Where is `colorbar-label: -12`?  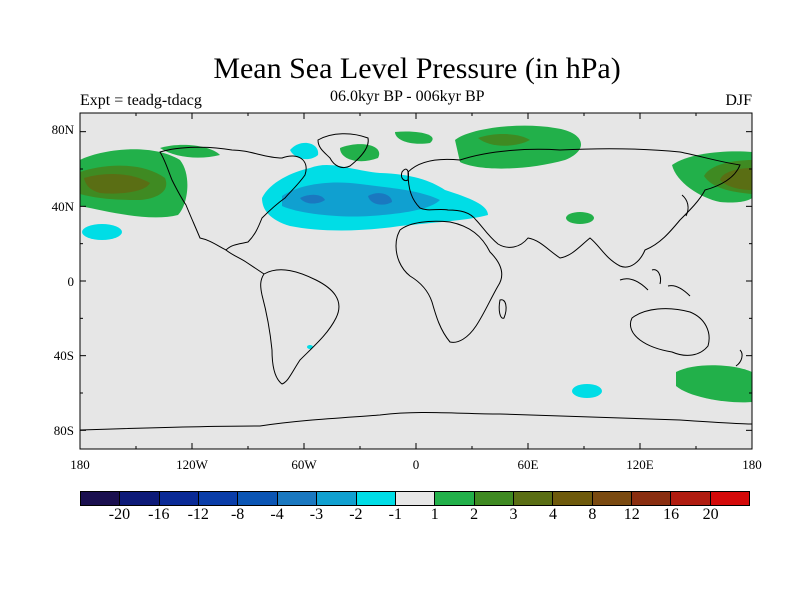
colorbar-label: -12 is located at coordinates (198, 514).